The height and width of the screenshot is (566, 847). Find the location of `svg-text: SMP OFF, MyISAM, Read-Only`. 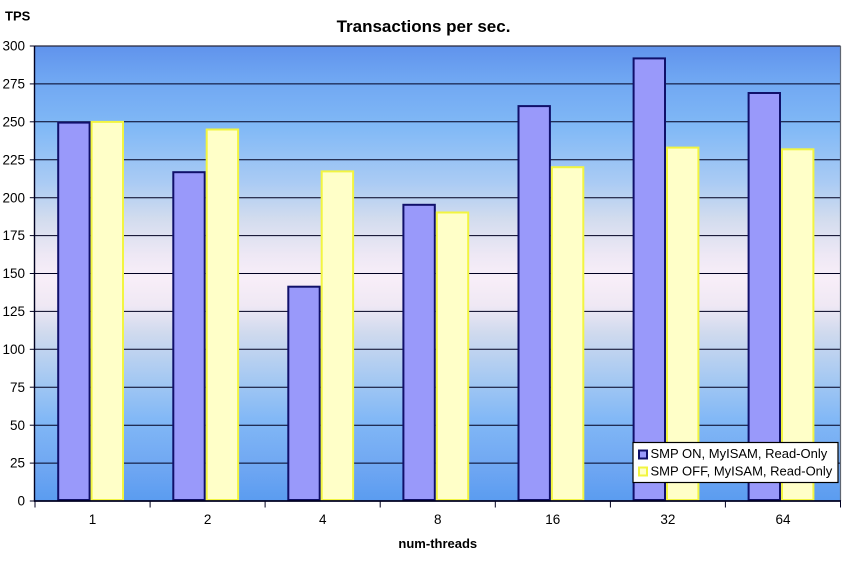

svg-text: SMP OFF, MyISAM, Read-Only is located at coordinates (742, 470).